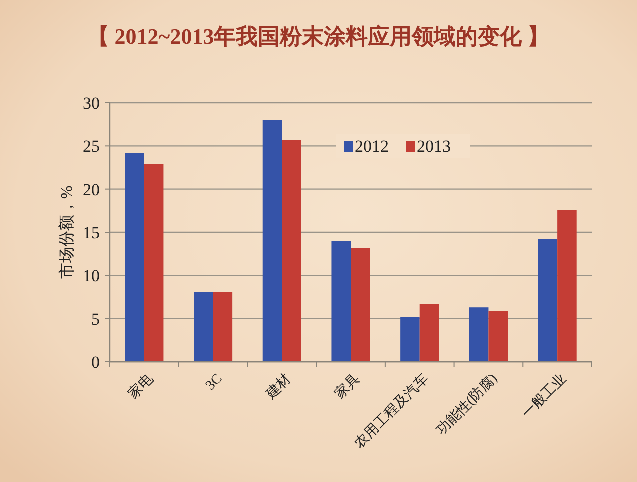 The width and height of the screenshot is (637, 482). I want to click on y-tick-label: 30, so click(91, 103).